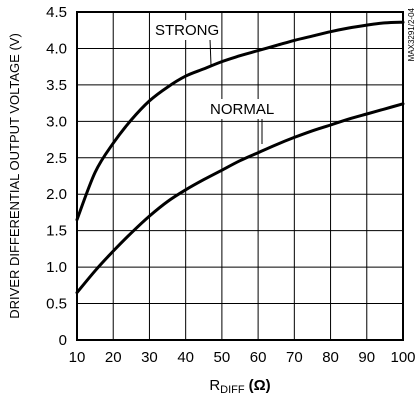 This screenshot has height=396, width=417. What do you see at coordinates (56, 12) in the screenshot?
I see `y-tick-label: 4.5` at bounding box center [56, 12].